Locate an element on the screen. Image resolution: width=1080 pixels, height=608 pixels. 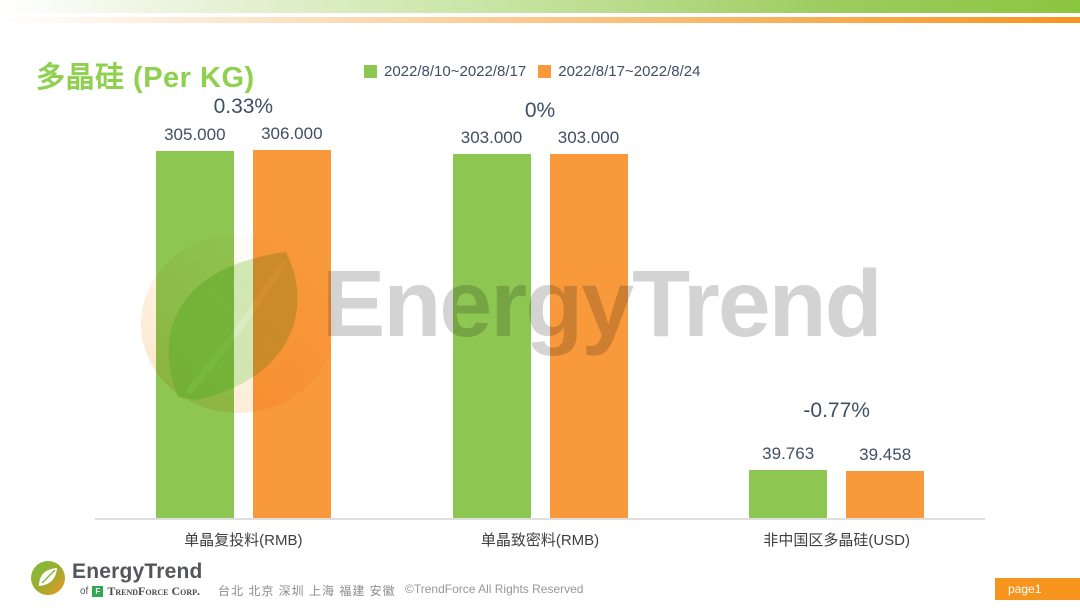
page-title: 多晶硅 (Per KG) is located at coordinates (145, 78).